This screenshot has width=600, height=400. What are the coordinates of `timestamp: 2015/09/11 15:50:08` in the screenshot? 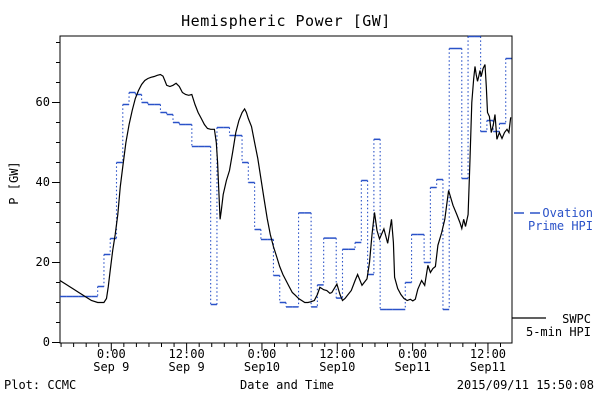 It's located at (525, 385).